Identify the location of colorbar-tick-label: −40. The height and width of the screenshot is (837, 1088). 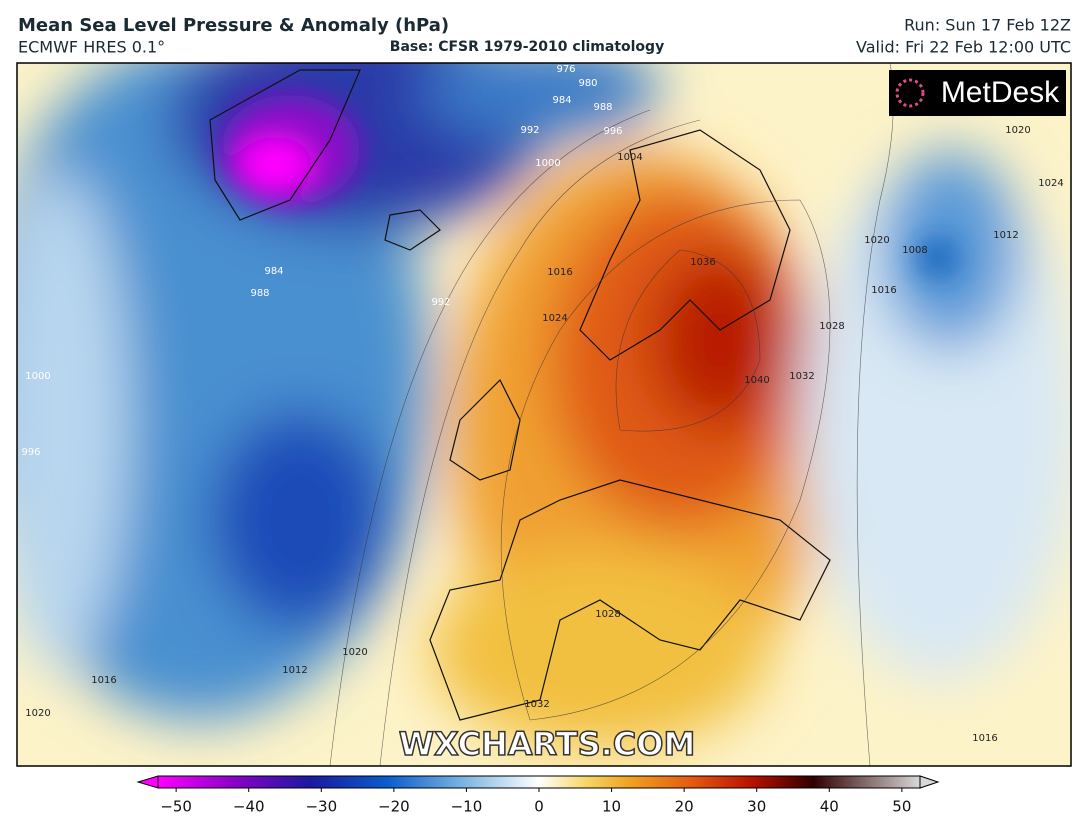
(249, 807).